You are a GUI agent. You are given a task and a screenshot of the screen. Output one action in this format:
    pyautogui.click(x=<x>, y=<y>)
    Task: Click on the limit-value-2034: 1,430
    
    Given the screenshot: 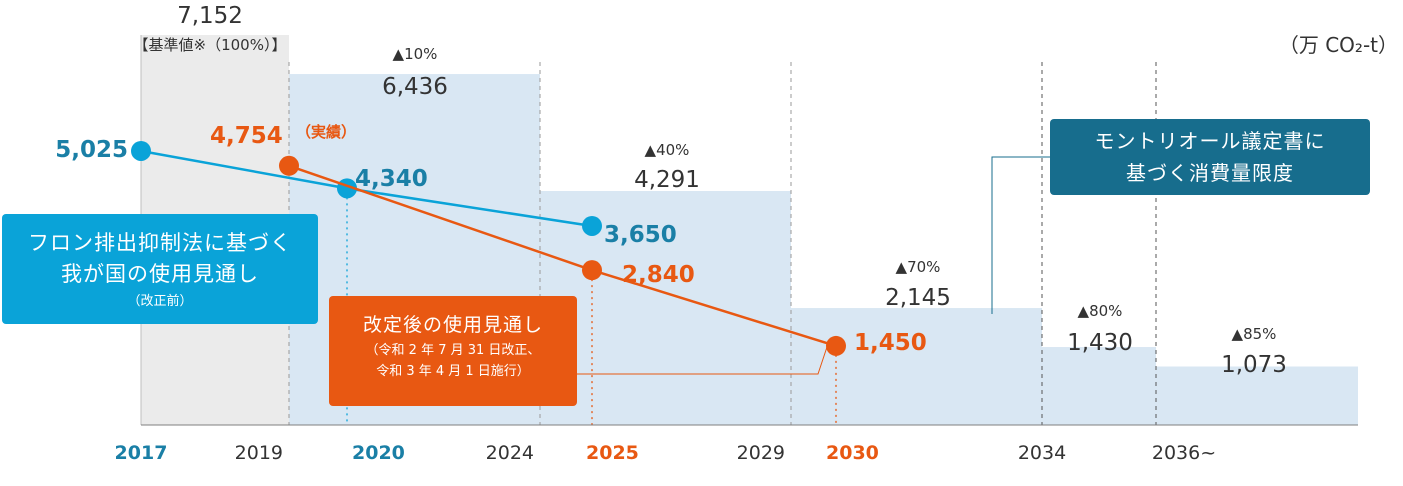 What is the action you would take?
    pyautogui.click(x=1100, y=343)
    